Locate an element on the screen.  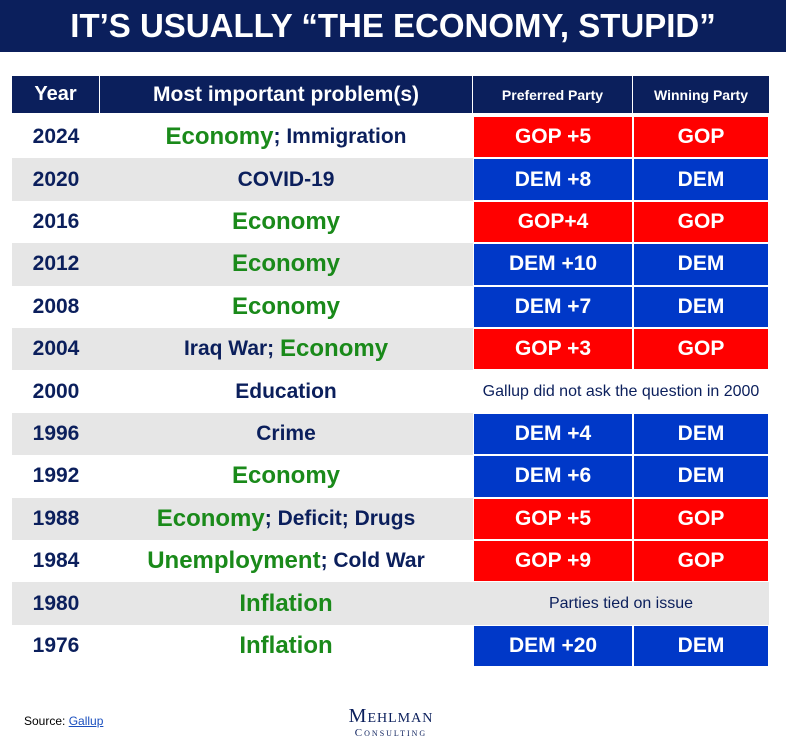
table-row: 1980 Inflation Parties tied on issue is located at coordinates (390, 603).